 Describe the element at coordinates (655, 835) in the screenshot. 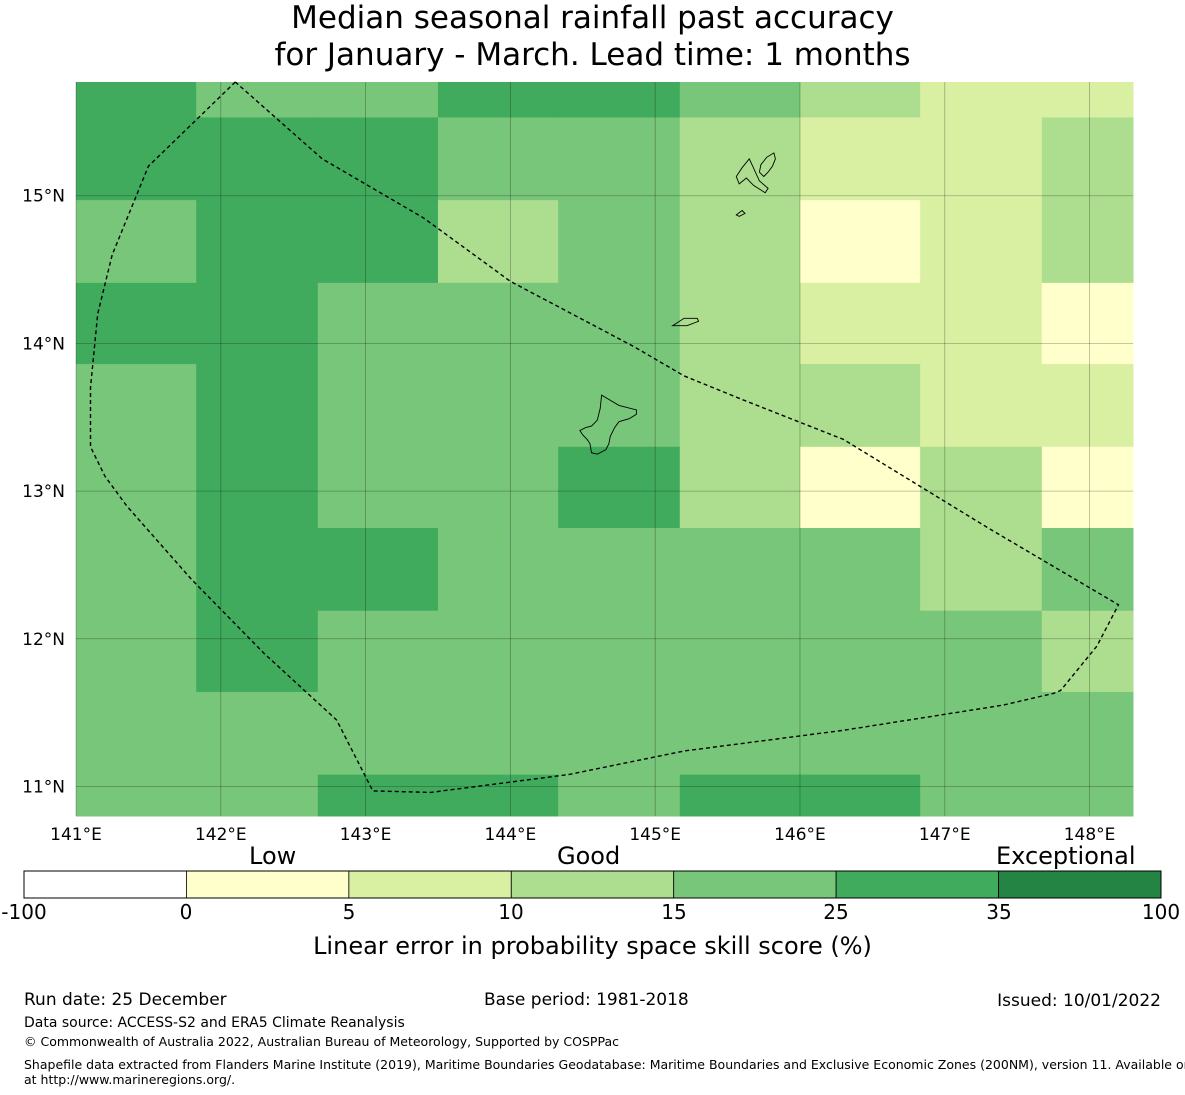

I see `longitude-label: 145°E` at that location.